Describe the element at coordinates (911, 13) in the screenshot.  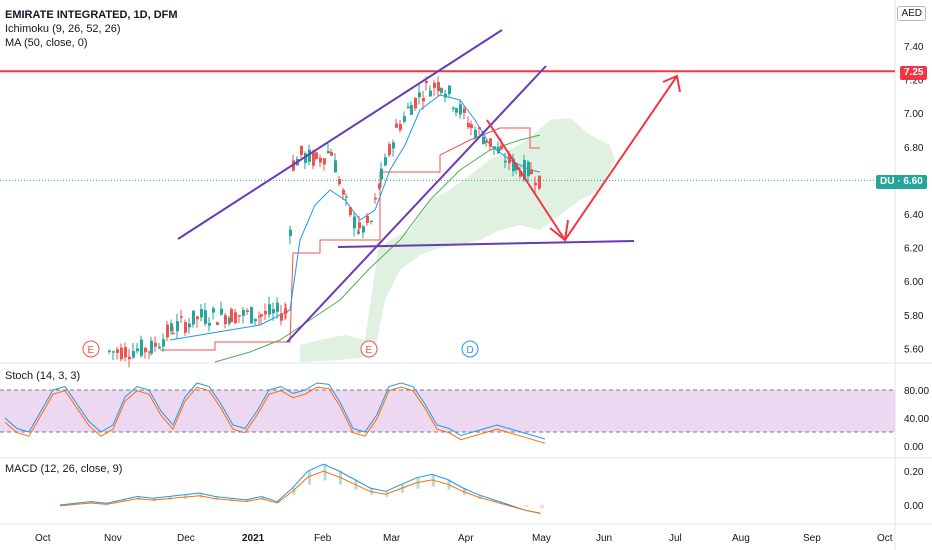
I see `currency-badge: AED` at that location.